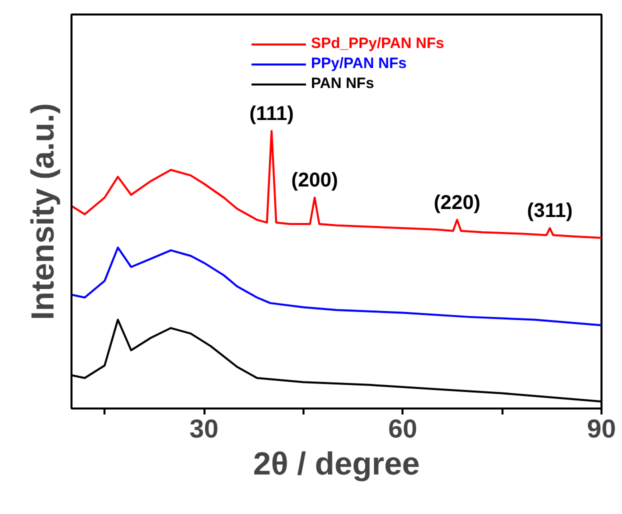 This screenshot has width=622, height=514. I want to click on annotation: (200), so click(314, 181).